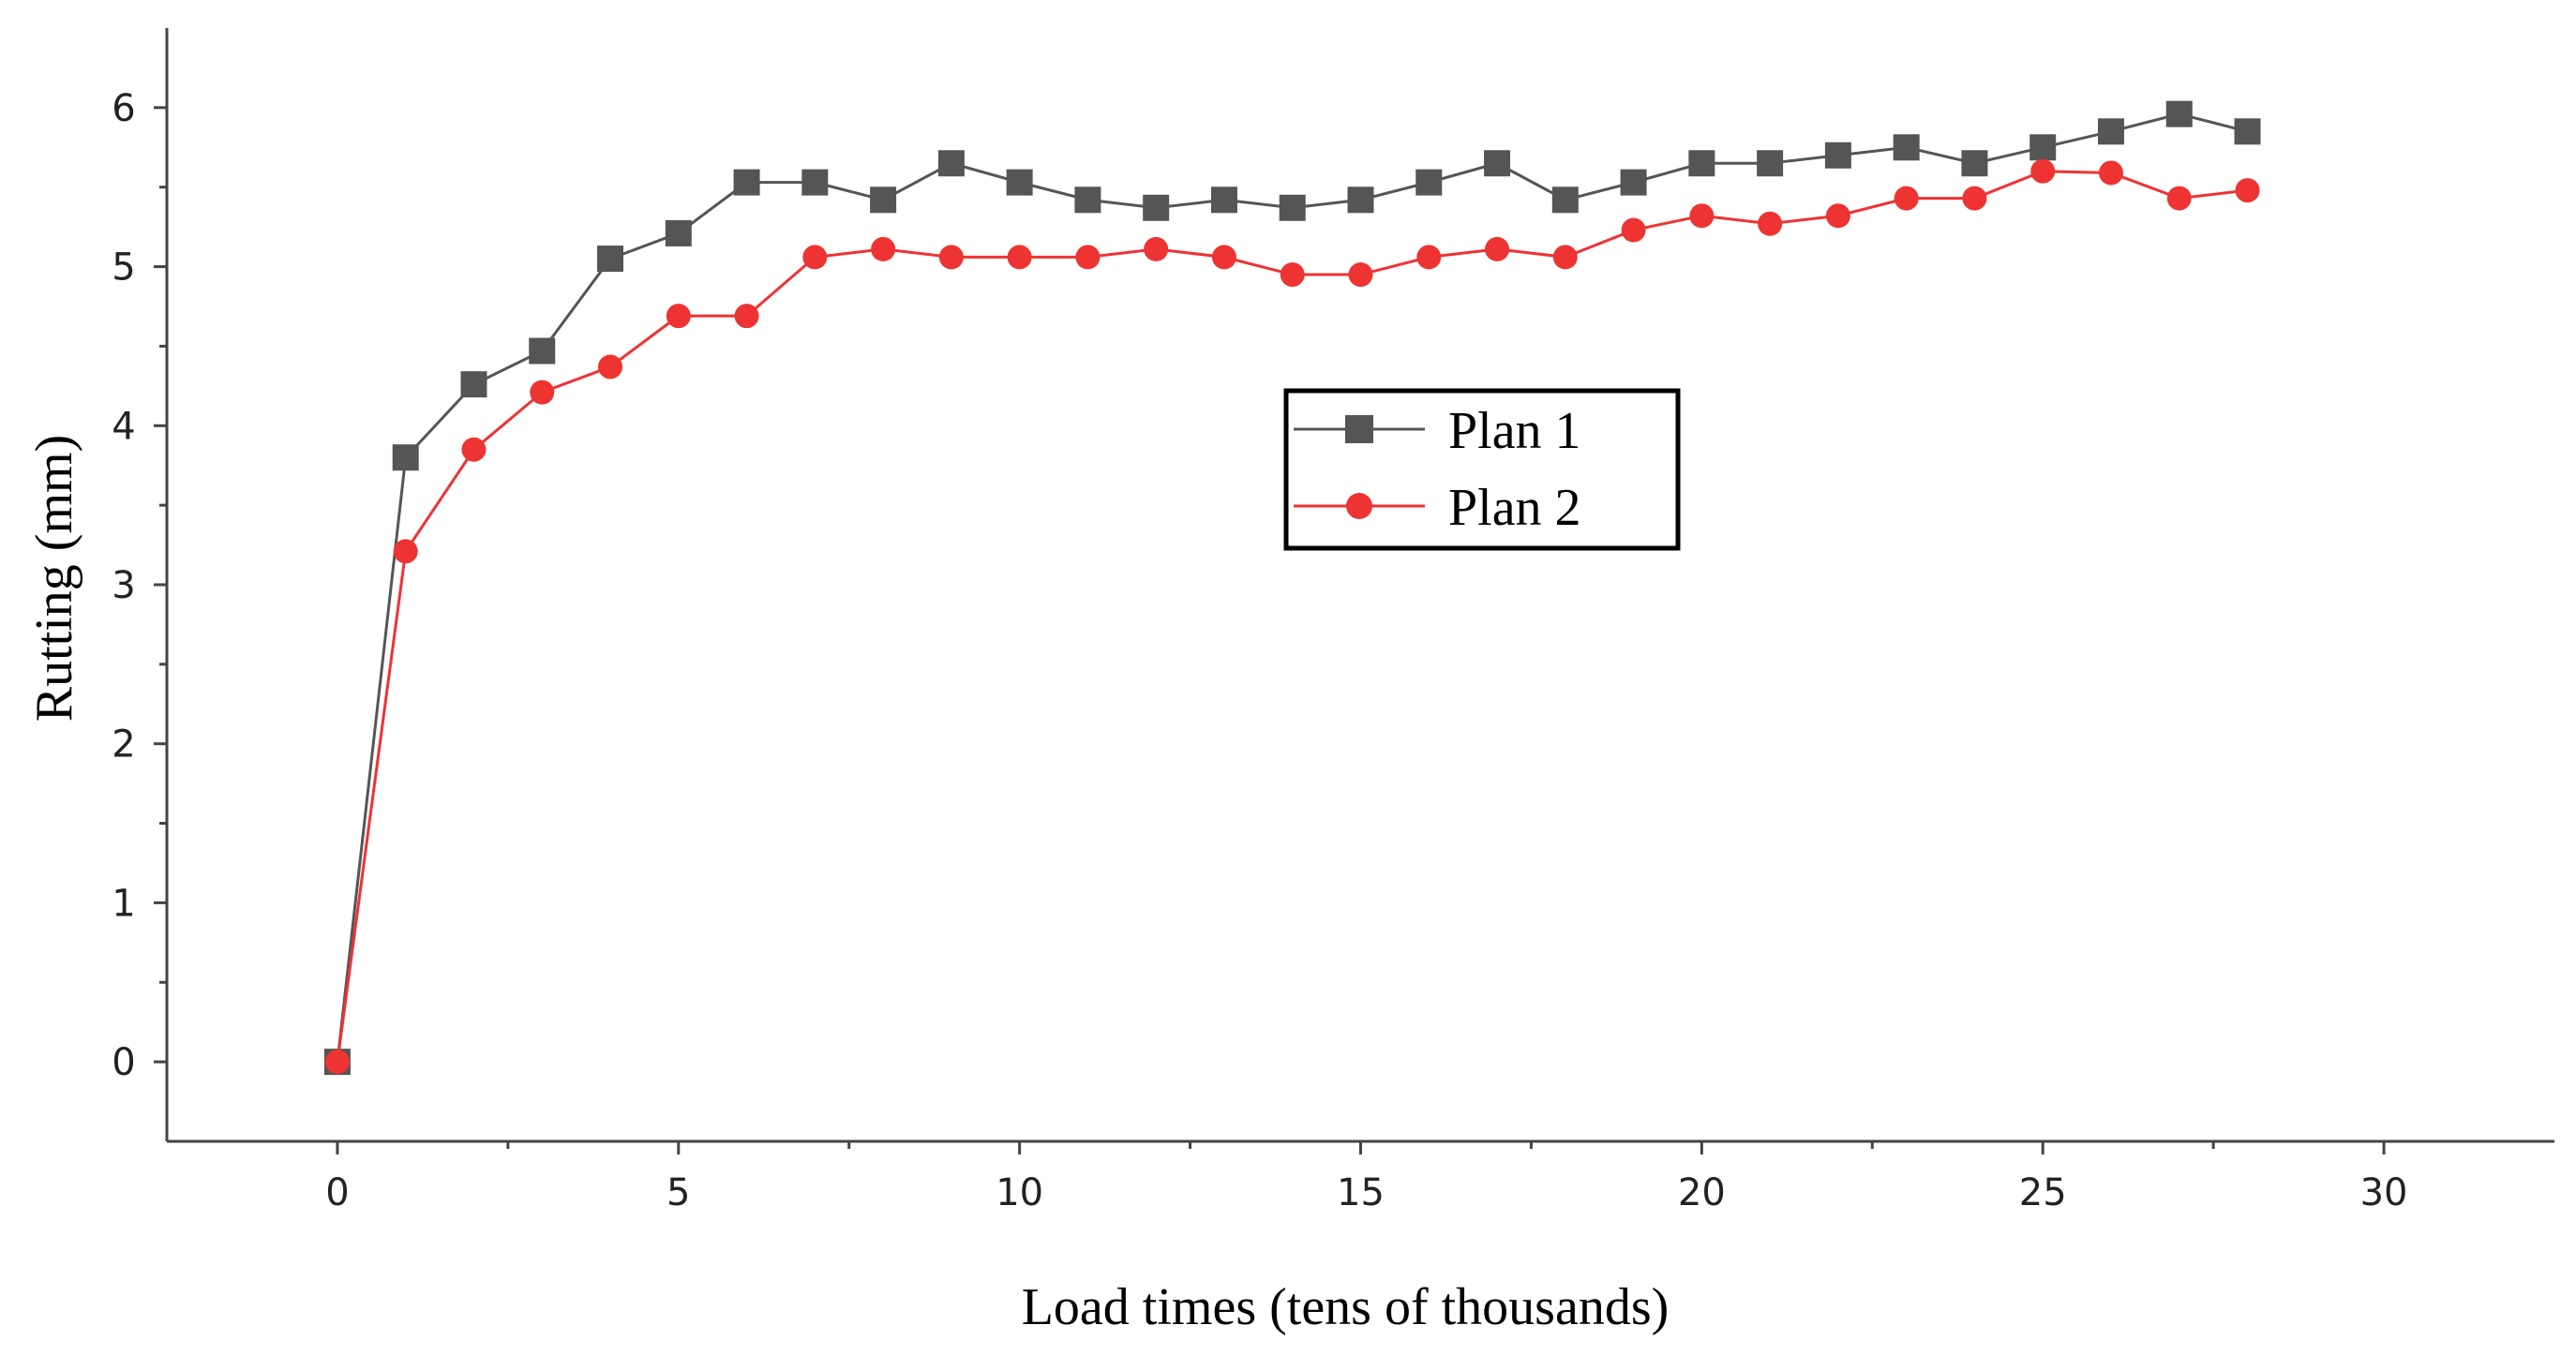  What do you see at coordinates (2043, 1192) in the screenshot?
I see `x-tick-label: 25` at bounding box center [2043, 1192].